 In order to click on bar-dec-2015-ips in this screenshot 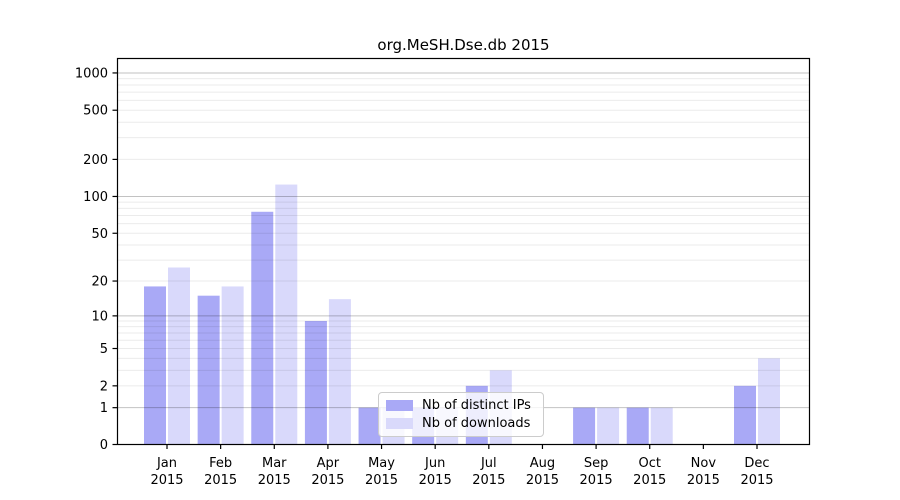, I will do `click(745, 415)`.